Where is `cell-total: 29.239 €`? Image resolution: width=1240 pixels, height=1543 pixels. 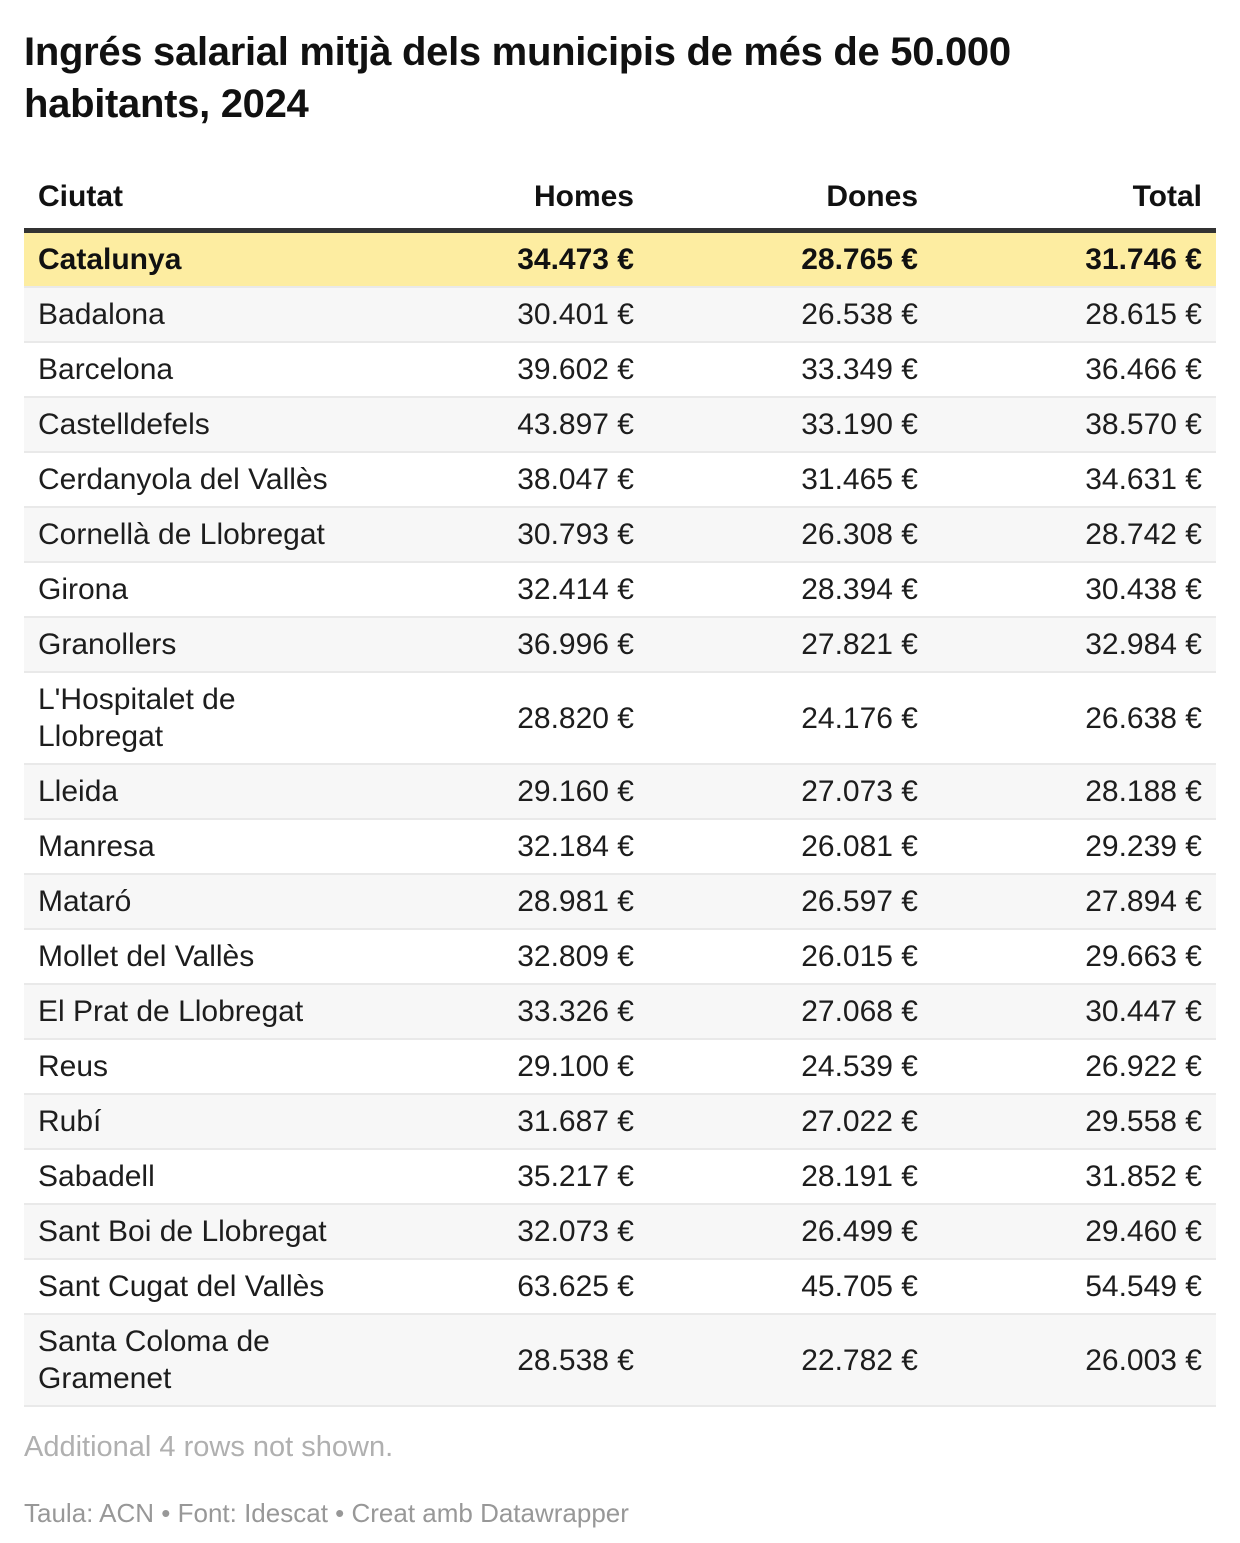 cell-total: 29.239 € is located at coordinates (1074, 846).